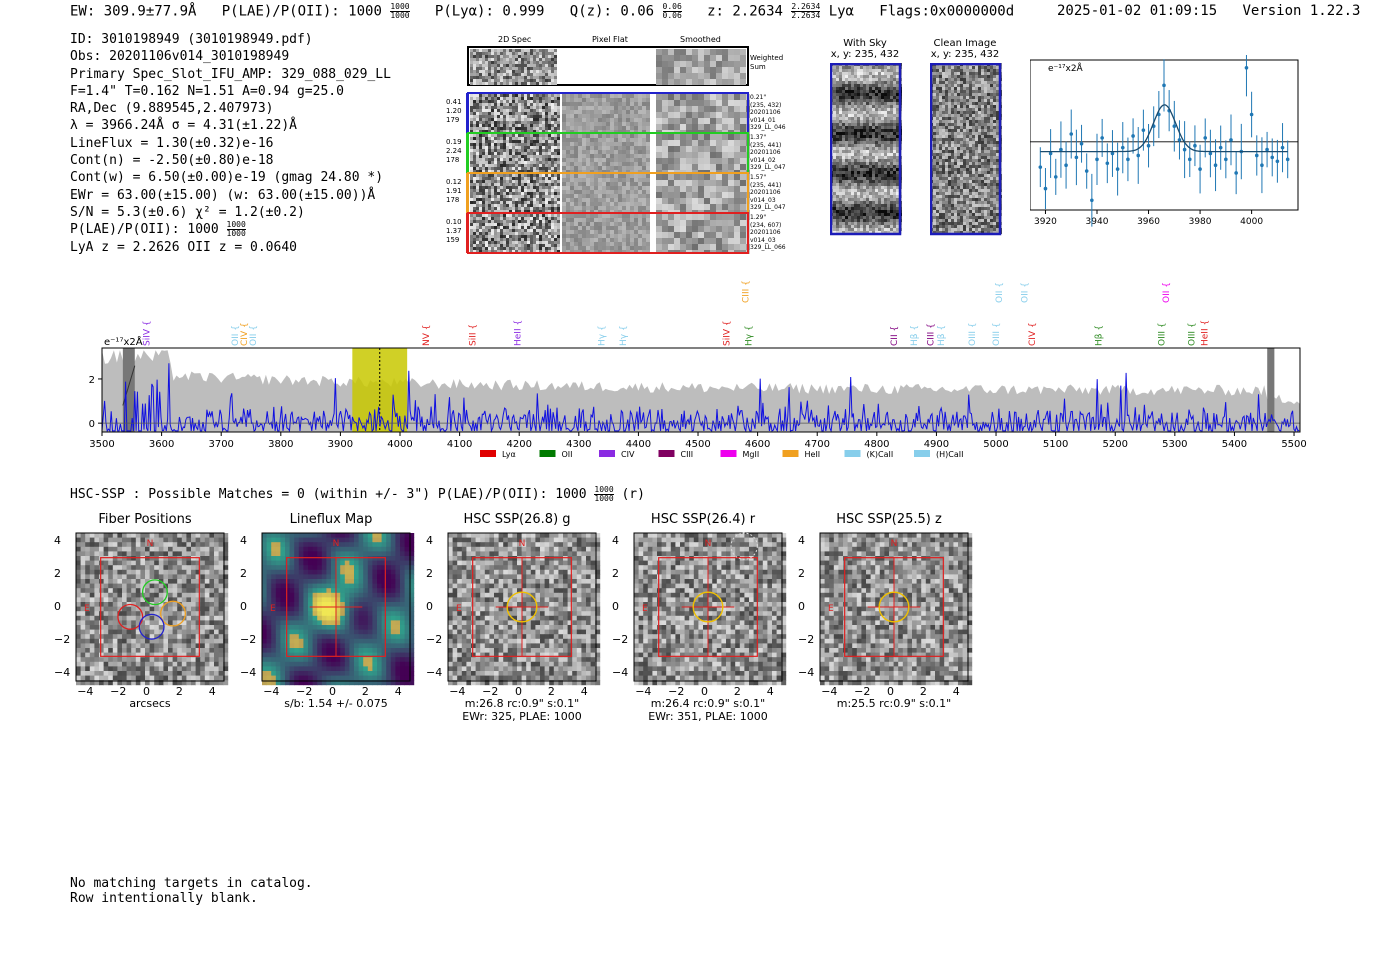 The height and width of the screenshot is (953, 1400). I want to click on panel-title: HSC SSP(25.5) z, so click(889, 519).